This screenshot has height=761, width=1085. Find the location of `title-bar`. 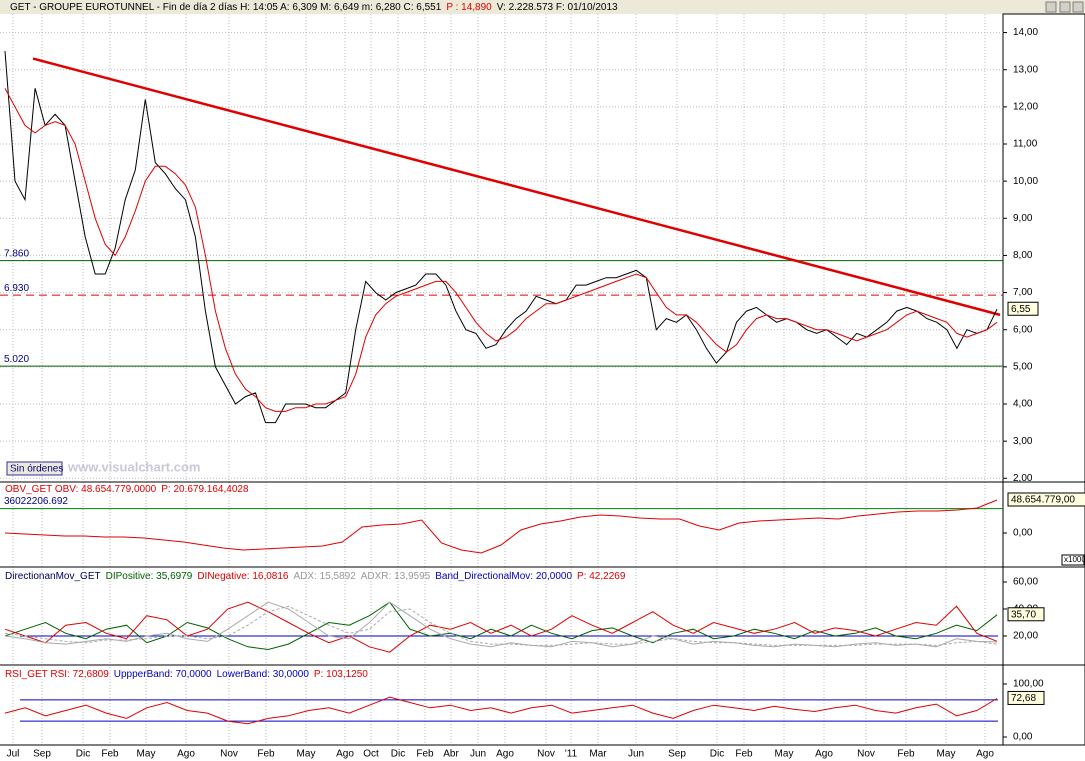

title-bar is located at coordinates (542, 7).